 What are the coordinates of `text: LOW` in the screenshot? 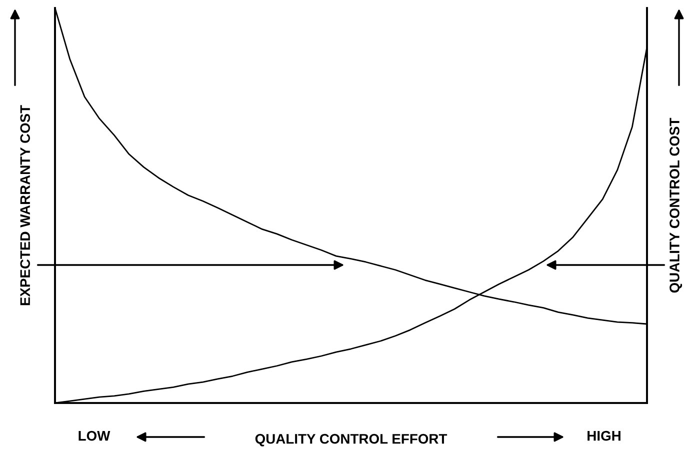 It's located at (94, 435).